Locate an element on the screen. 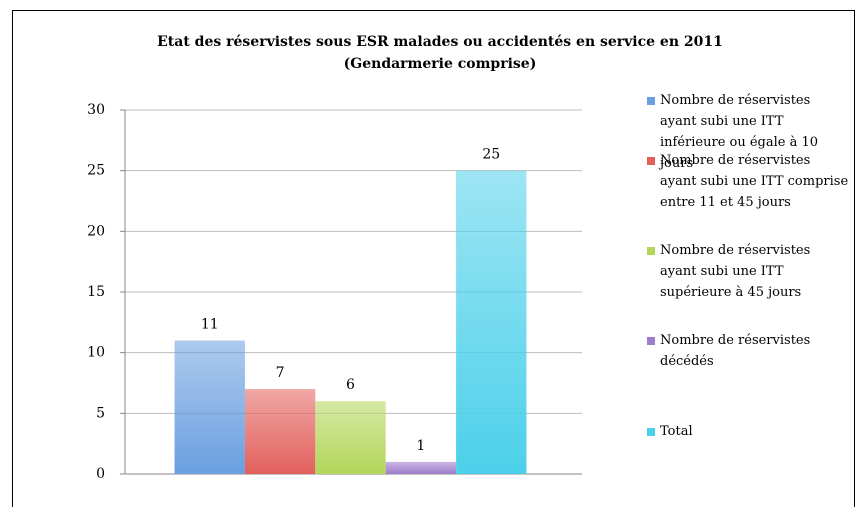  legend-label: Total is located at coordinates (676, 431).